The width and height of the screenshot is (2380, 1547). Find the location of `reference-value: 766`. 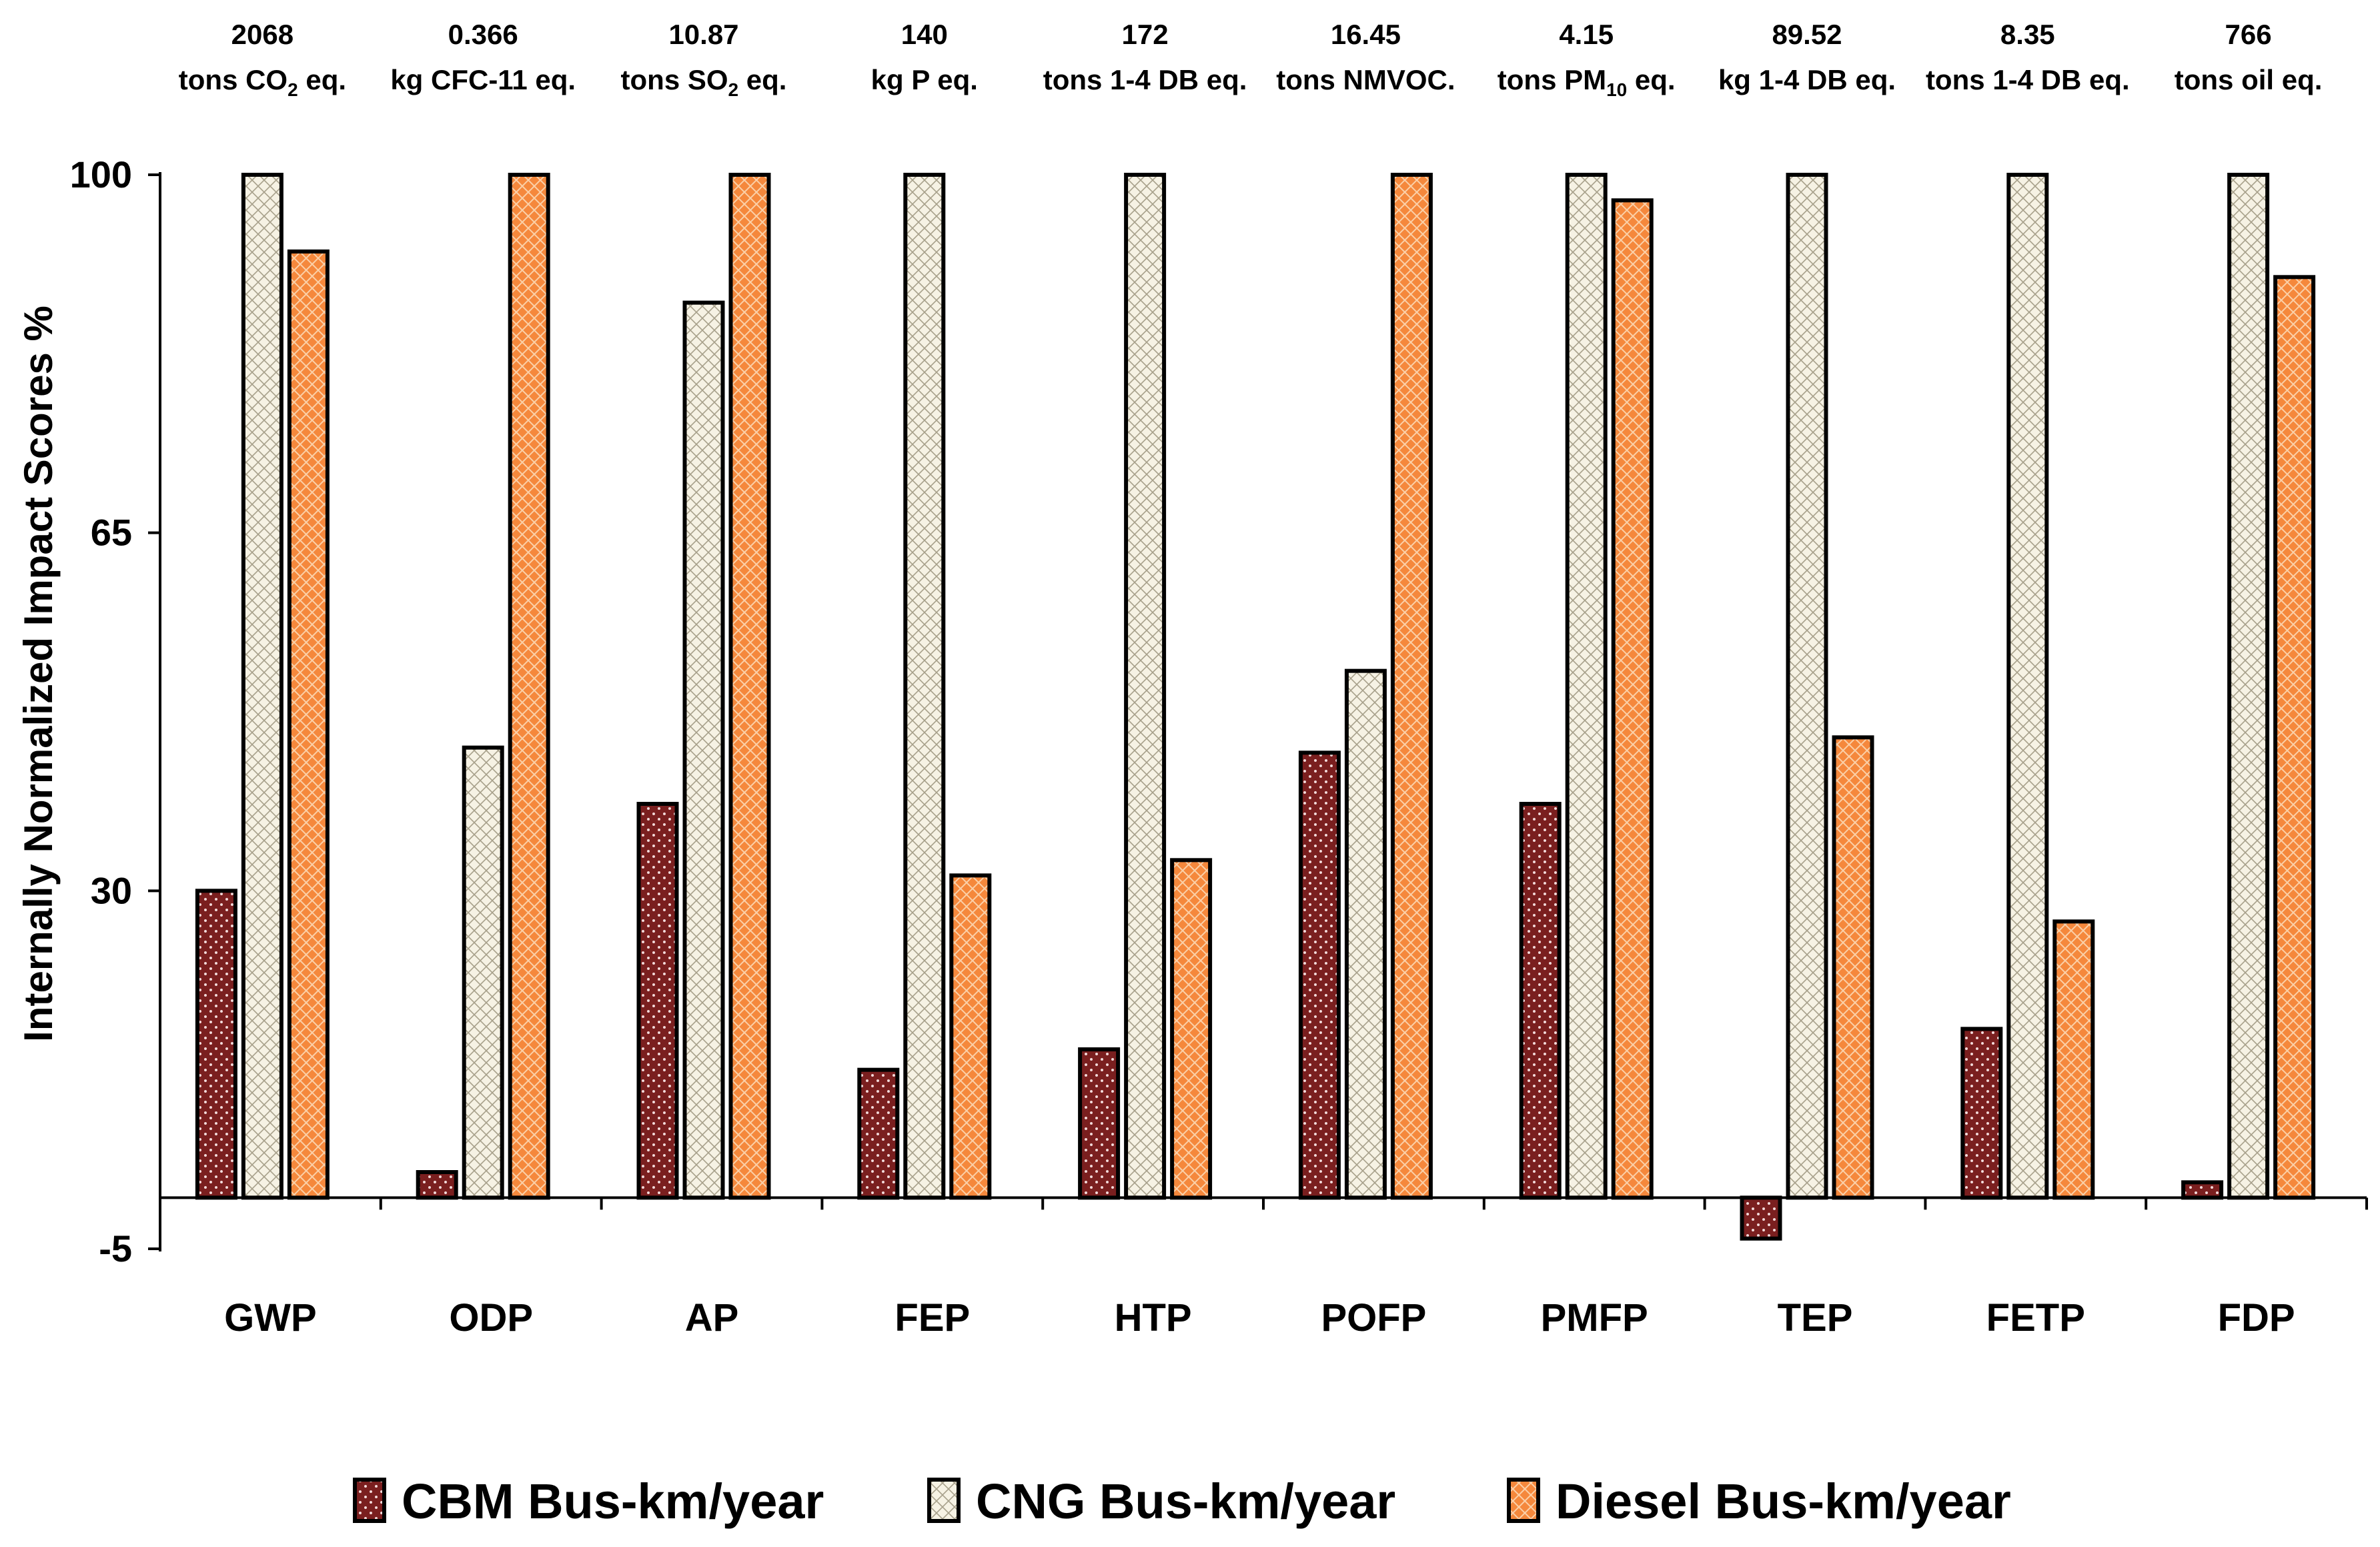

reference-value: 766 is located at coordinates (2248, 35).